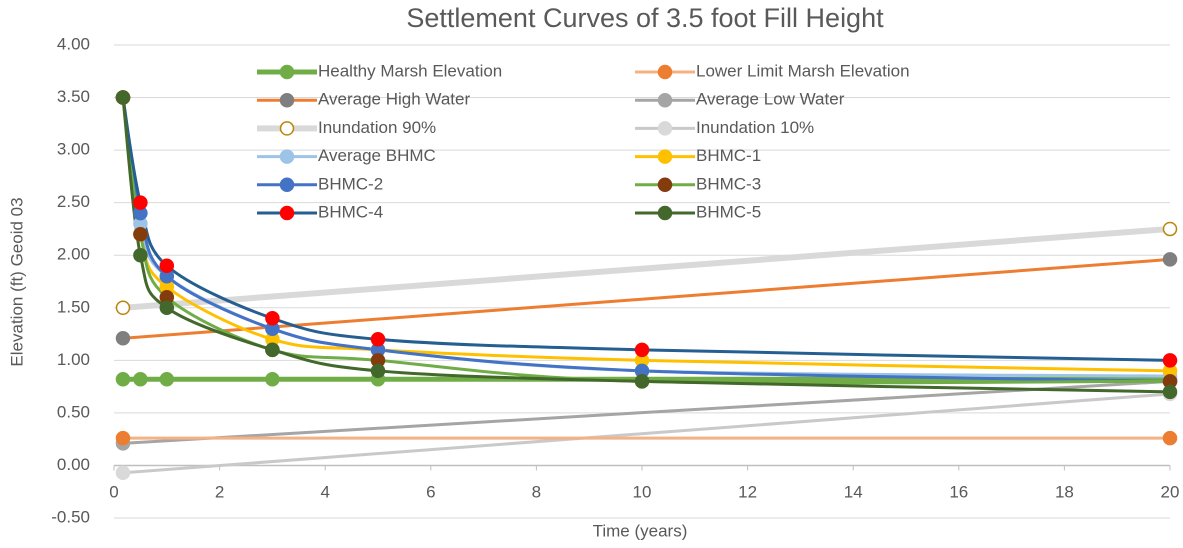 Image resolution: width=1183 pixels, height=548 pixels. What do you see at coordinates (747, 491) in the screenshot?
I see `x-tick-label: 12` at bounding box center [747, 491].